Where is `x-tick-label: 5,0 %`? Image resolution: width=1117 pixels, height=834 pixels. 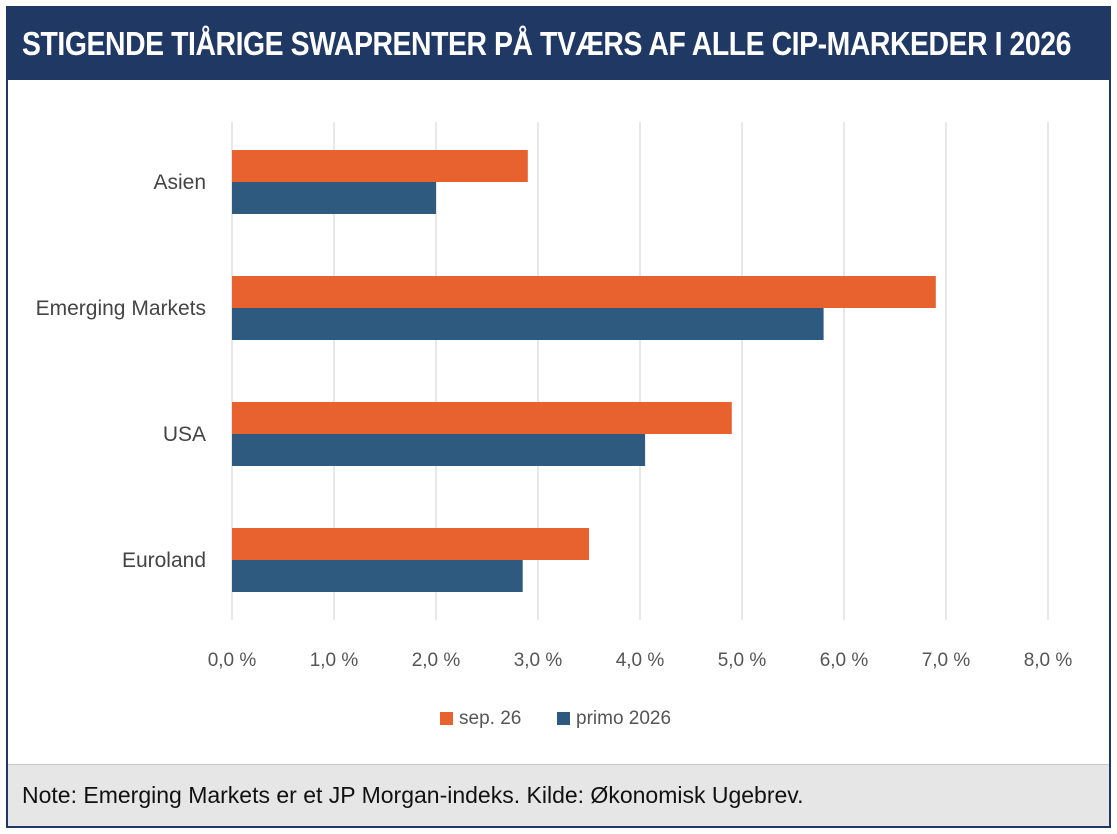 x-tick-label: 5,0 % is located at coordinates (742, 660).